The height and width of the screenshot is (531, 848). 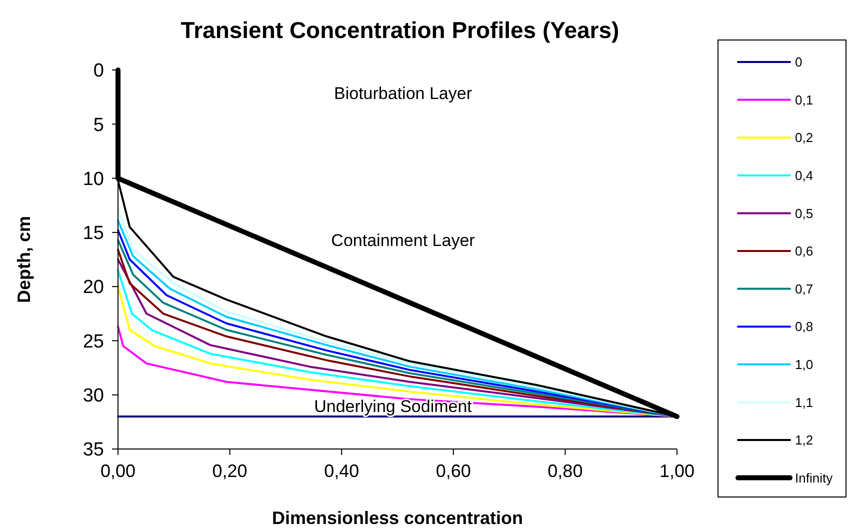 What do you see at coordinates (814, 478) in the screenshot?
I see `legend-label: Infinity` at bounding box center [814, 478].